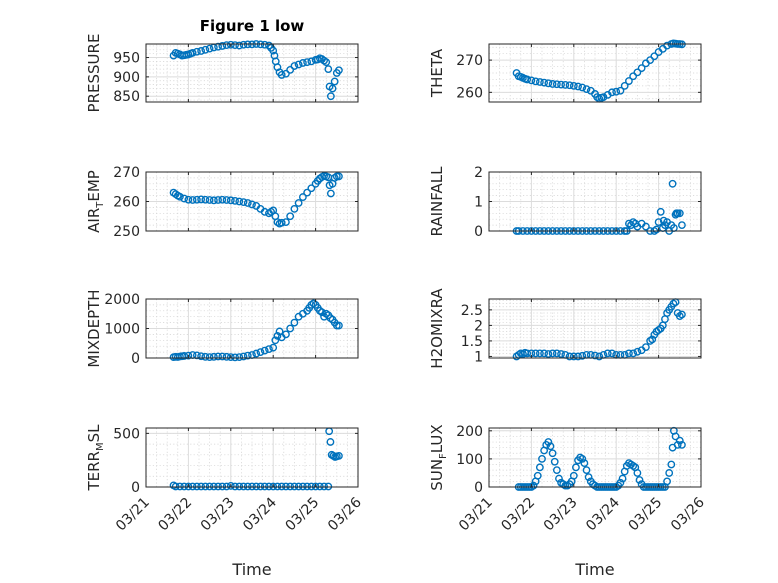 This screenshot has height=583, width=778. I want to click on panel-1: 850 900 950 PRESSURE, so click(222, 73).